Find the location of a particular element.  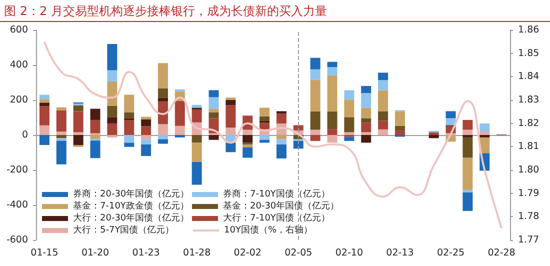

legend-label: 大行：20-30年国债（亿元） is located at coordinates (131, 218).